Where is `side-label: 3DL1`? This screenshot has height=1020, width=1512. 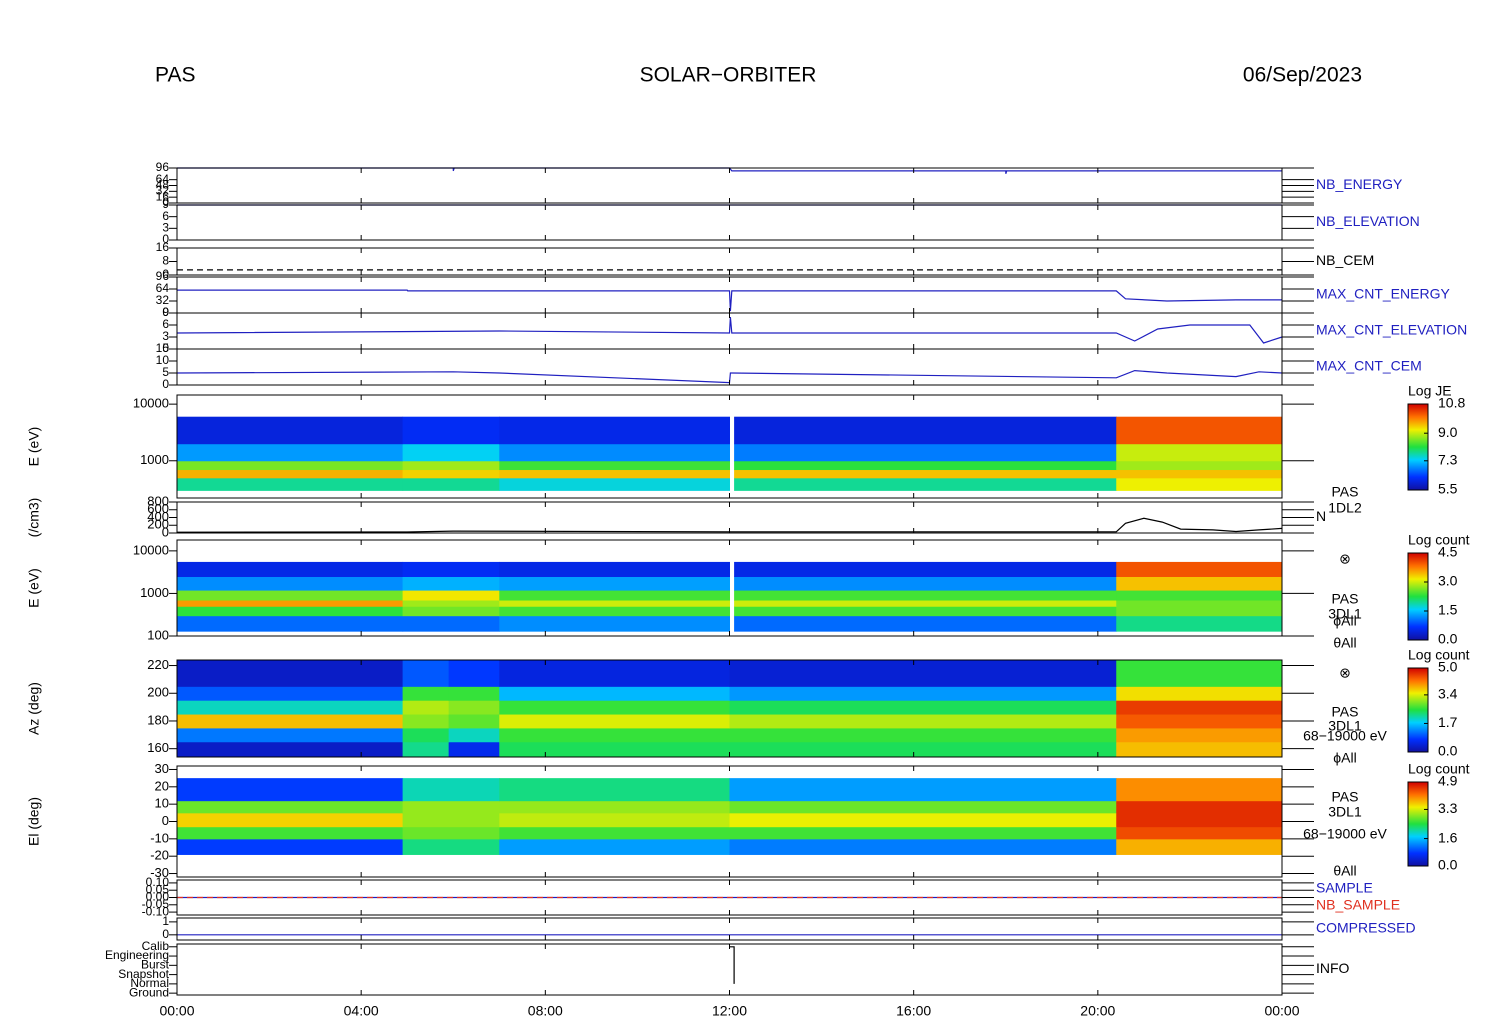 side-label: 3DL1 is located at coordinates (1345, 726).